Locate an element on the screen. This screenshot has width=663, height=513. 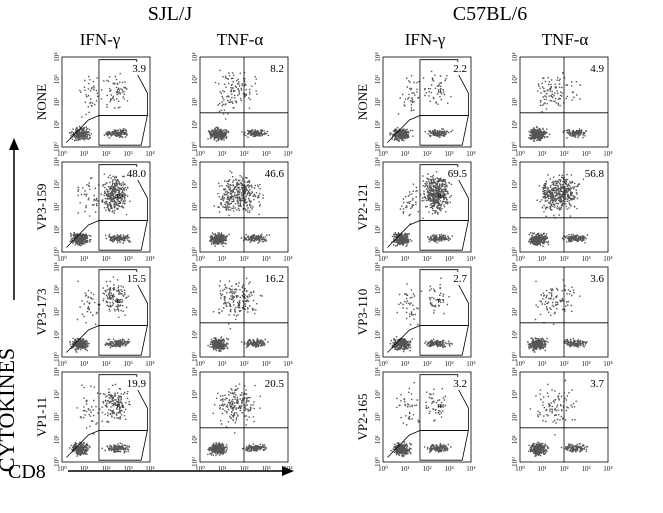
percentage: 48.0 is located at coordinates (137, 174).